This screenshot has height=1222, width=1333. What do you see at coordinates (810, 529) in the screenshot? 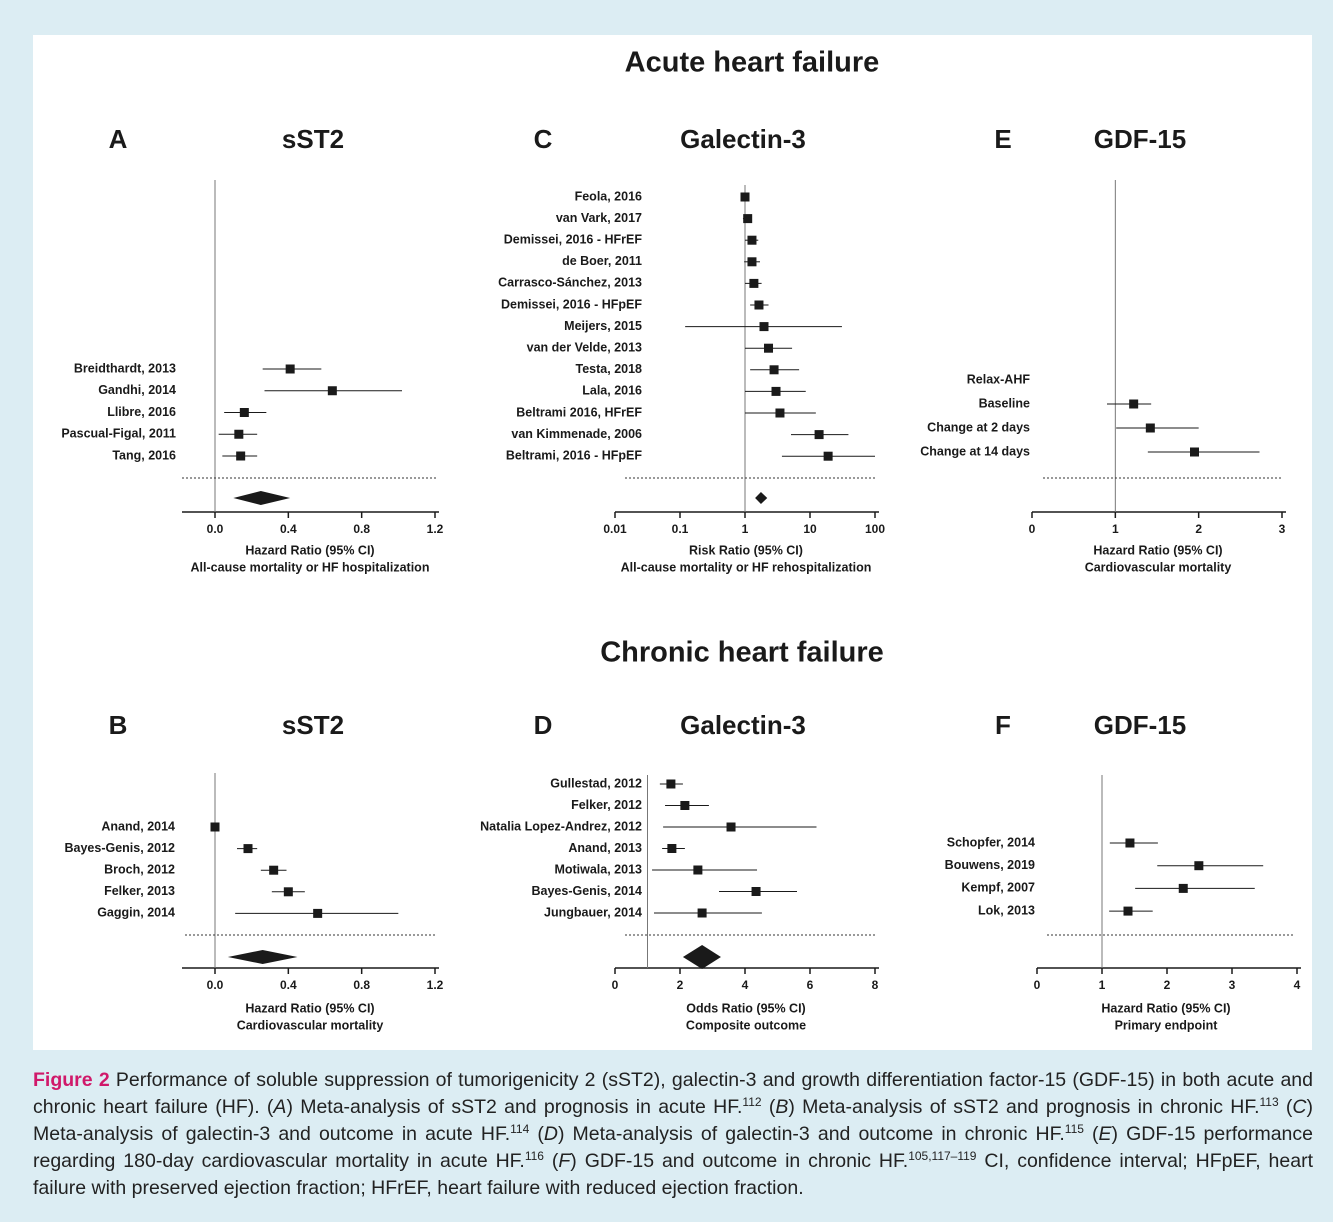
I see `x-tick-label: 10` at bounding box center [810, 529].